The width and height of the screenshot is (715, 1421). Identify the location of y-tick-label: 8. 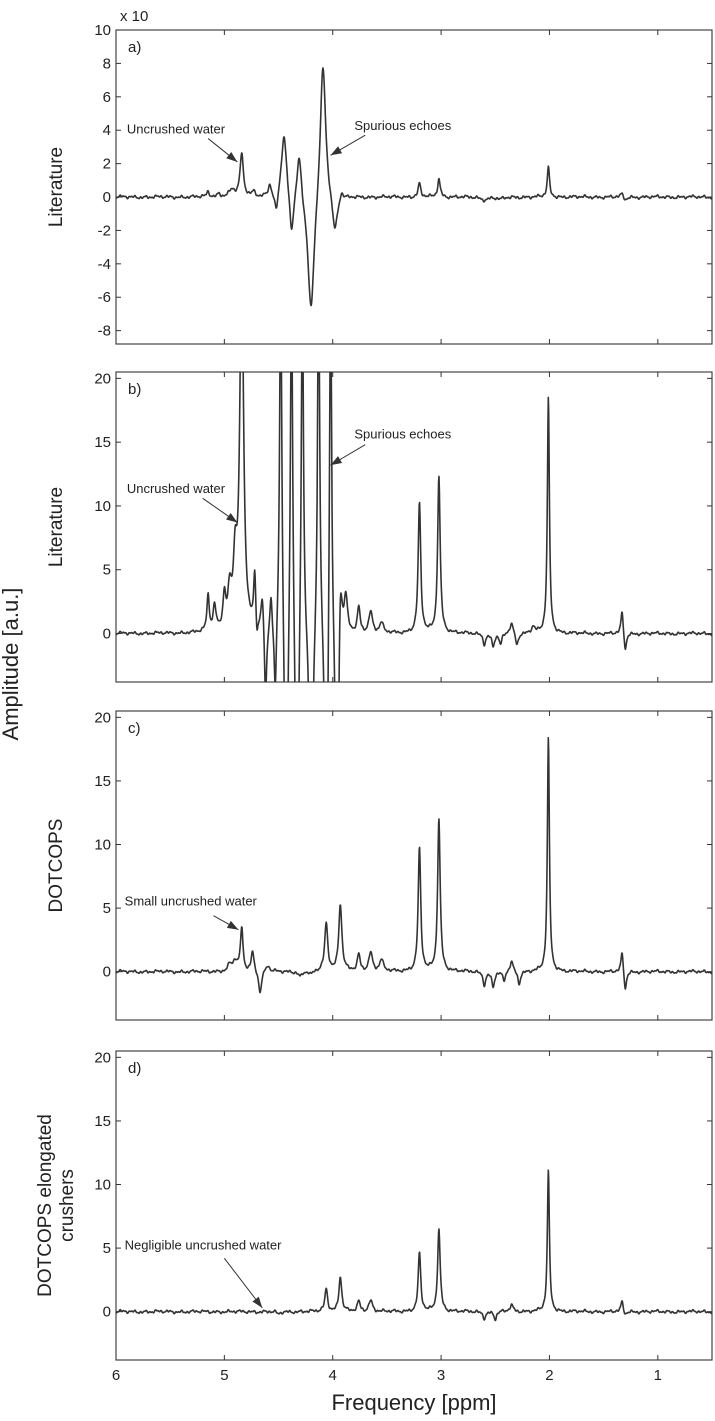
(107, 63).